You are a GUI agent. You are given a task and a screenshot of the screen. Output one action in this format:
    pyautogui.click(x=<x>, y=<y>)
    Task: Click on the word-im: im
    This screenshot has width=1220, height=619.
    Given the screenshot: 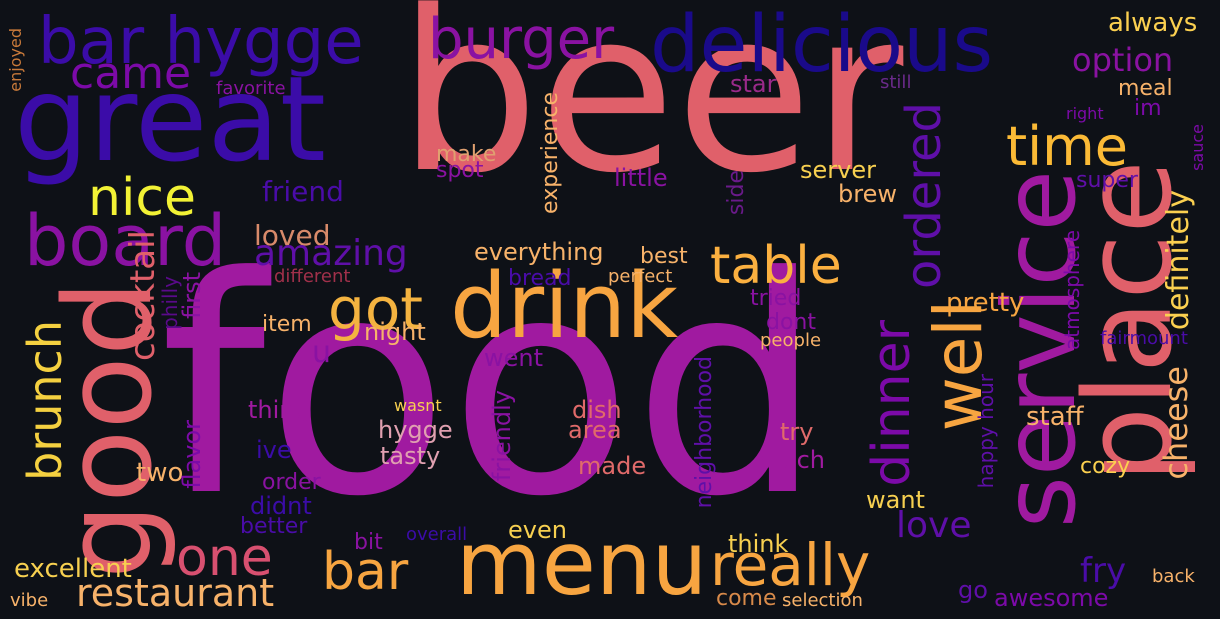 What is the action you would take?
    pyautogui.click(x=1148, y=108)
    